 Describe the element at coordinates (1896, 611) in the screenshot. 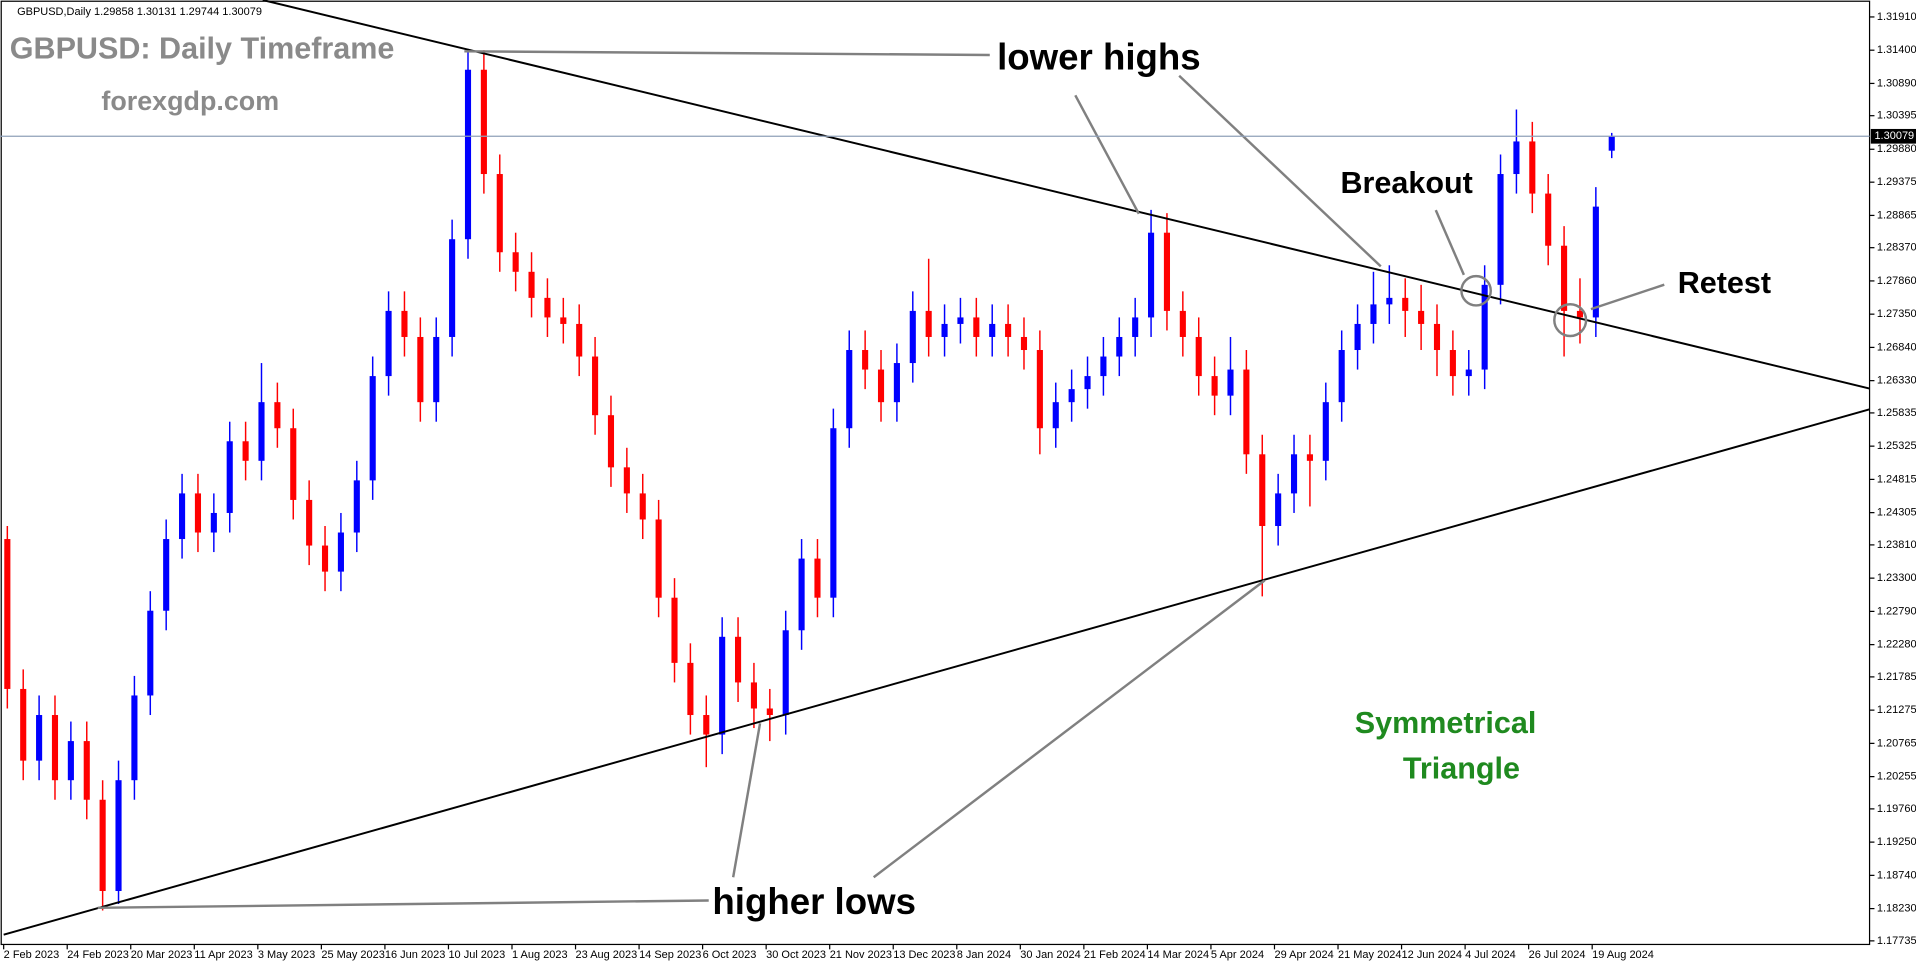

I see `y-tick-label: 1.22790` at that location.